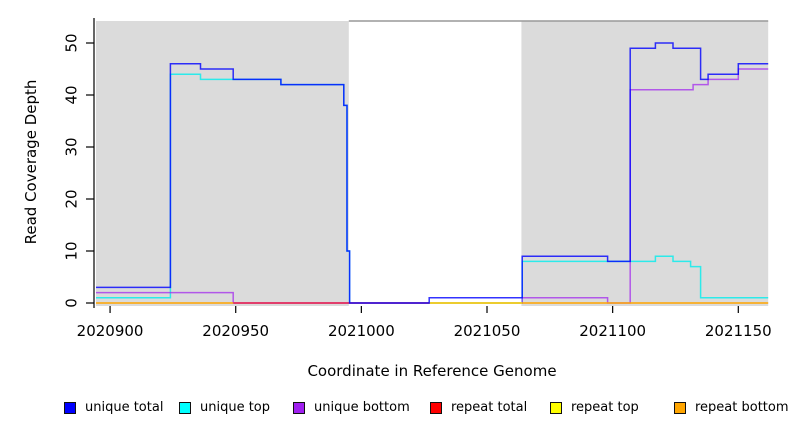  I want to click on x-tick-label-2020950: 2020950, so click(235, 331).